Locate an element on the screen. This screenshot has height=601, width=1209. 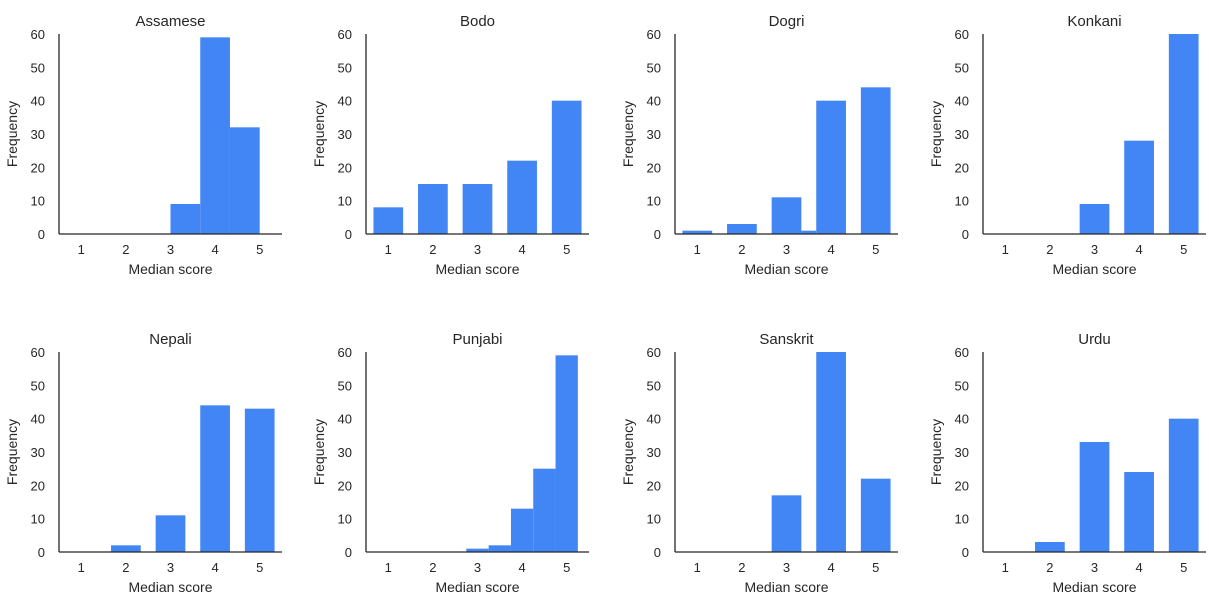
panel-title: Assamese is located at coordinates (170, 21).